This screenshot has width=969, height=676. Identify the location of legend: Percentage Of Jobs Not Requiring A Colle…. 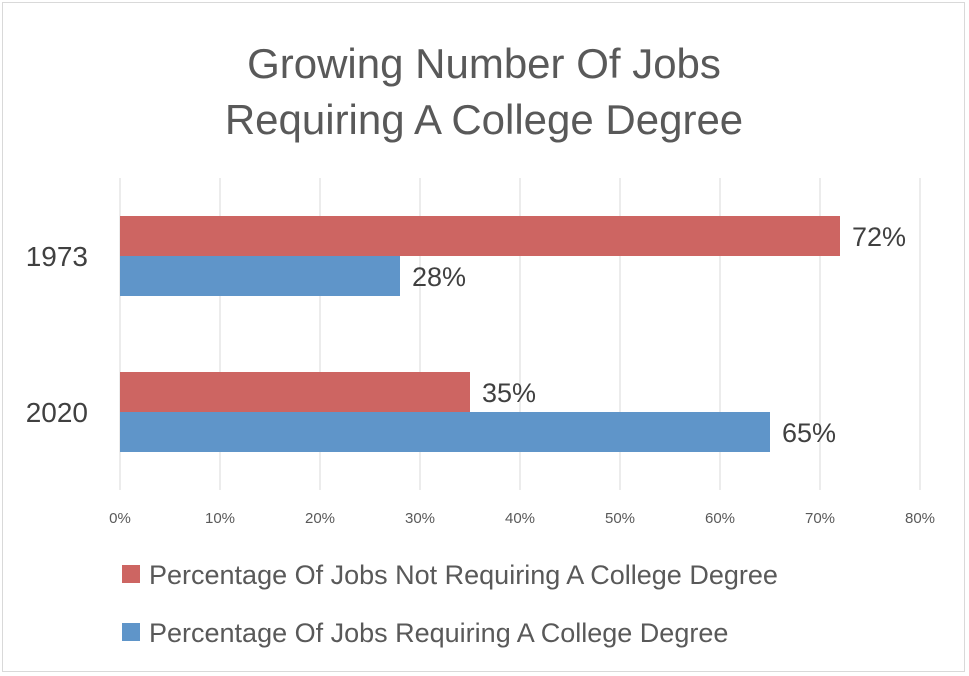
(450, 604).